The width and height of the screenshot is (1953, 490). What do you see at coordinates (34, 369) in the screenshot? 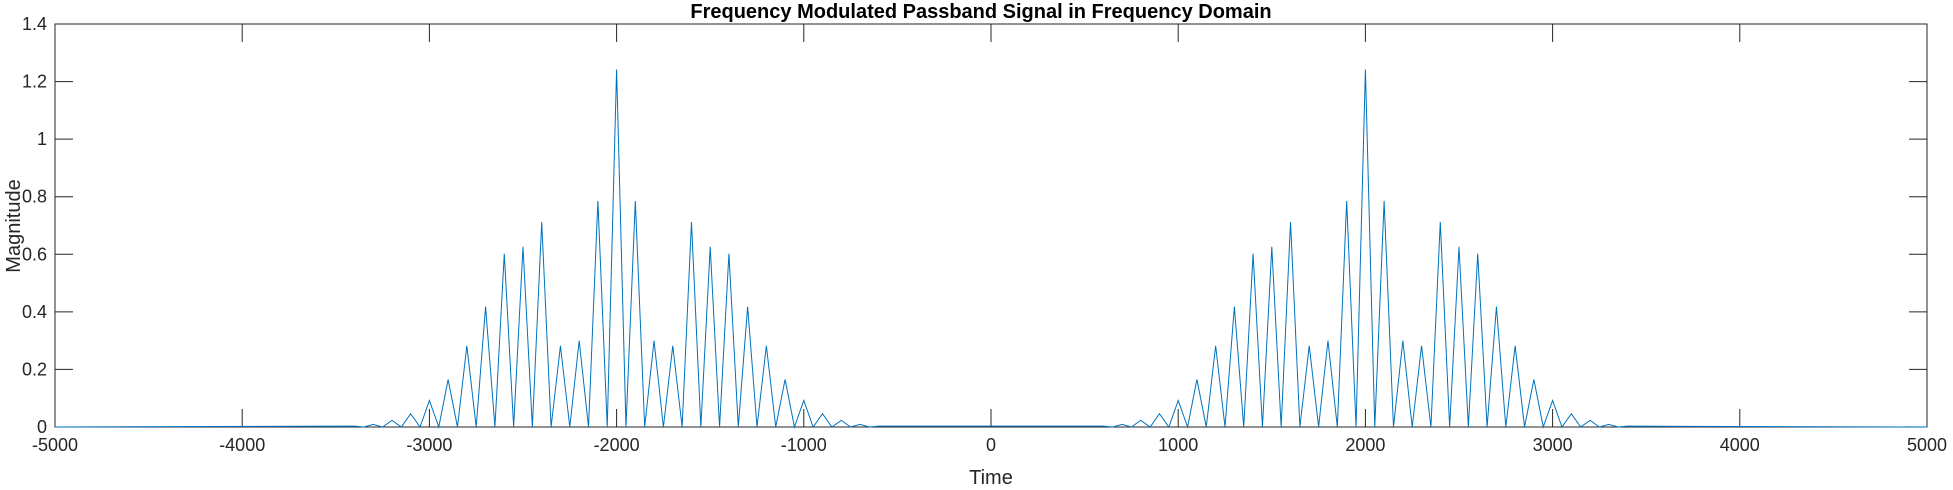
I see `y-tick-label: 0.2` at bounding box center [34, 369].